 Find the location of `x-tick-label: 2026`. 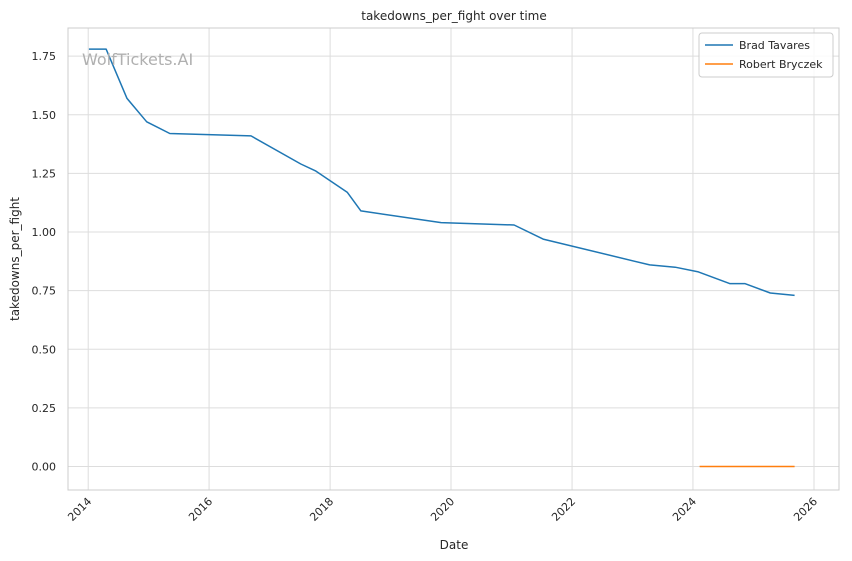

x-tick-label: 2026 is located at coordinates (805, 509).